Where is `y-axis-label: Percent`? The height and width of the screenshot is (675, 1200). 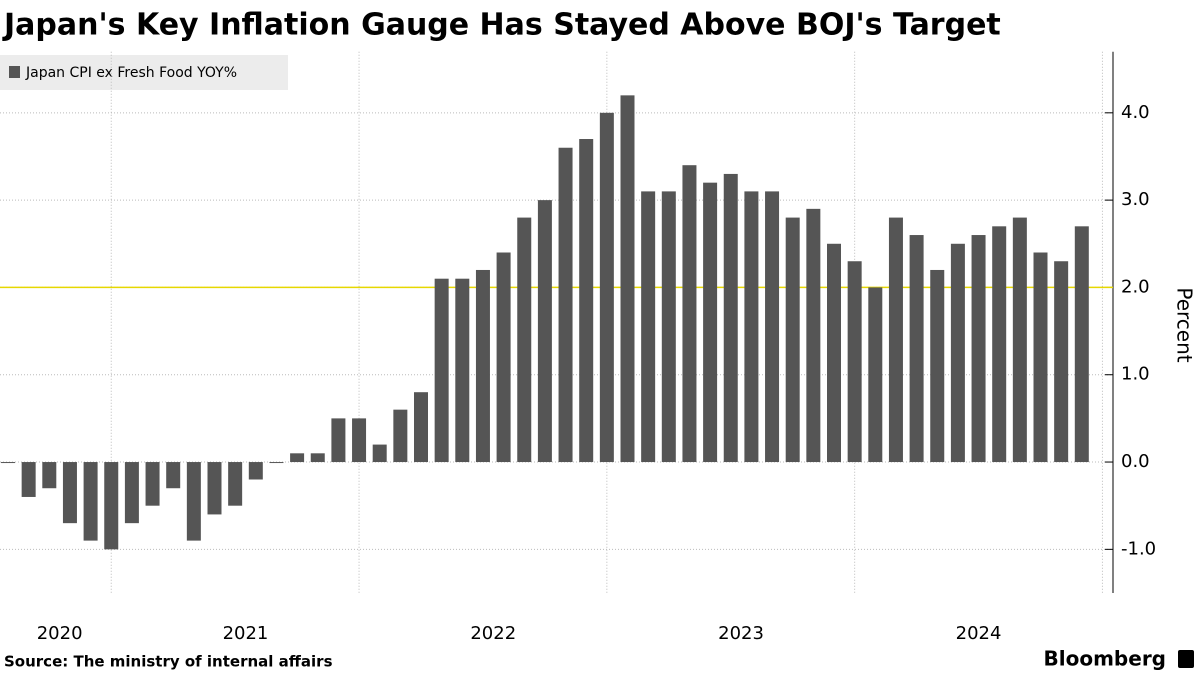
y-axis-label: Percent is located at coordinates (1185, 324).